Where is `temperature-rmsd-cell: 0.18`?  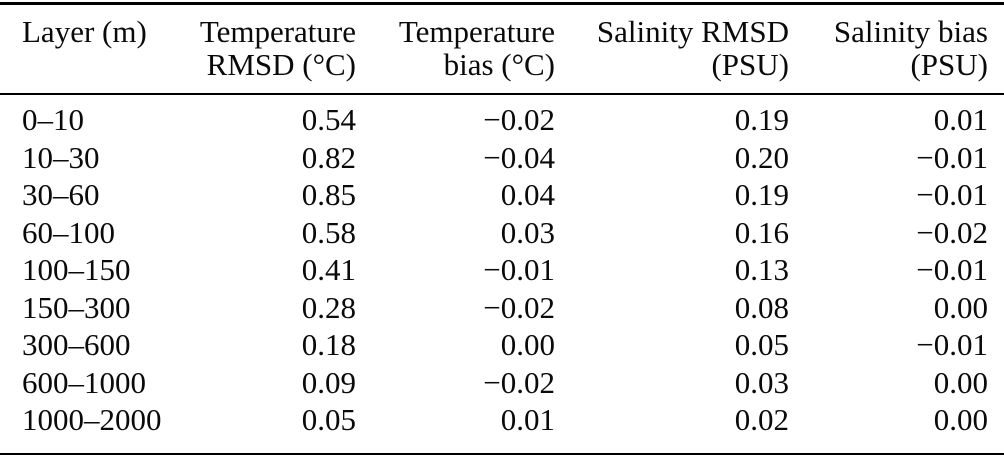
temperature-rmsd-cell: 0.18 is located at coordinates (328, 344).